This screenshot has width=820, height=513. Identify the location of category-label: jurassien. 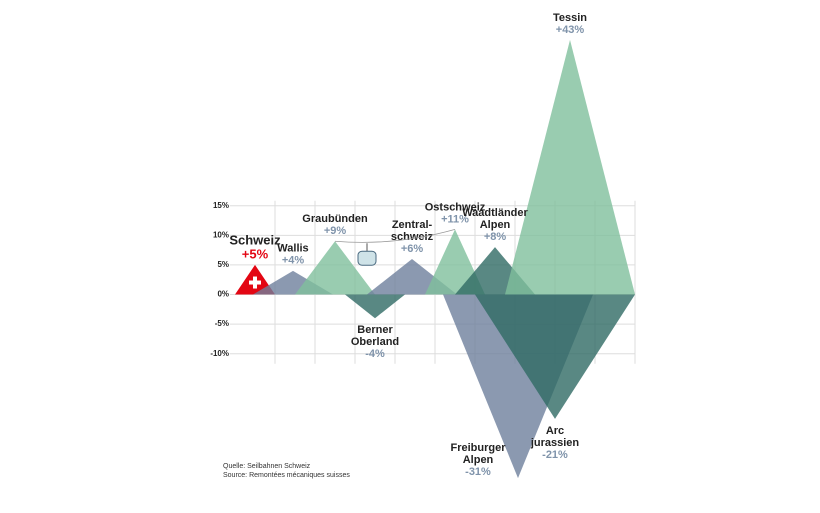
(555, 443).